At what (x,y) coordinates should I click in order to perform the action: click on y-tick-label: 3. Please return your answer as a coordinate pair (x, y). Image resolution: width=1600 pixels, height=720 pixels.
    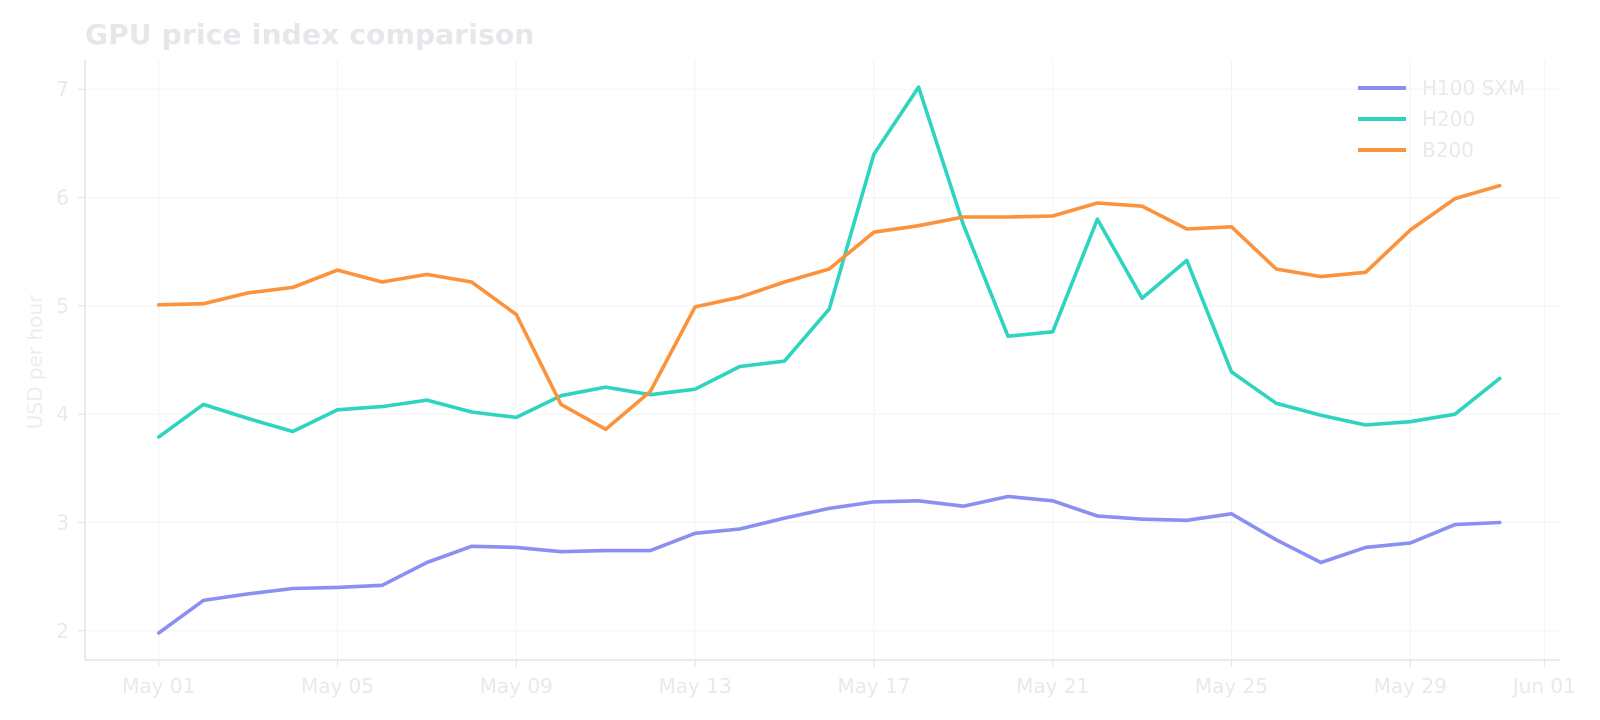
    Looking at the image, I should click on (62, 522).